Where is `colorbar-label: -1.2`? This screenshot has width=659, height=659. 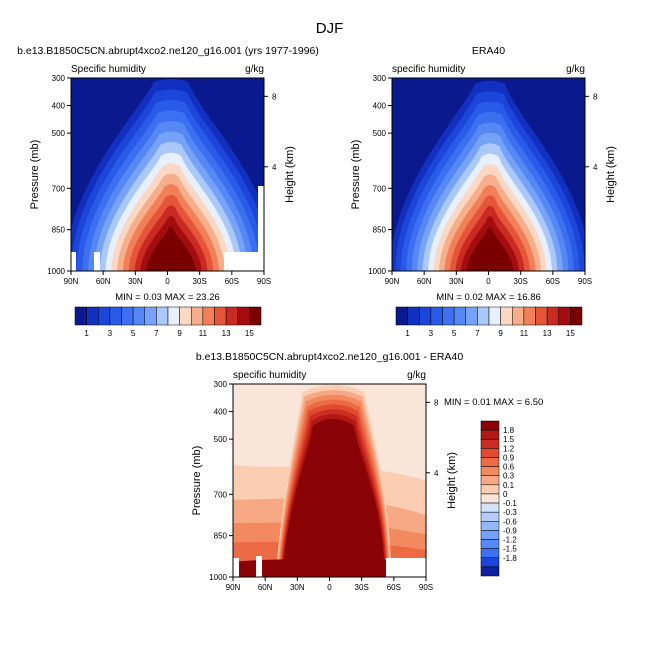 colorbar-label: -1.2 is located at coordinates (510, 540).